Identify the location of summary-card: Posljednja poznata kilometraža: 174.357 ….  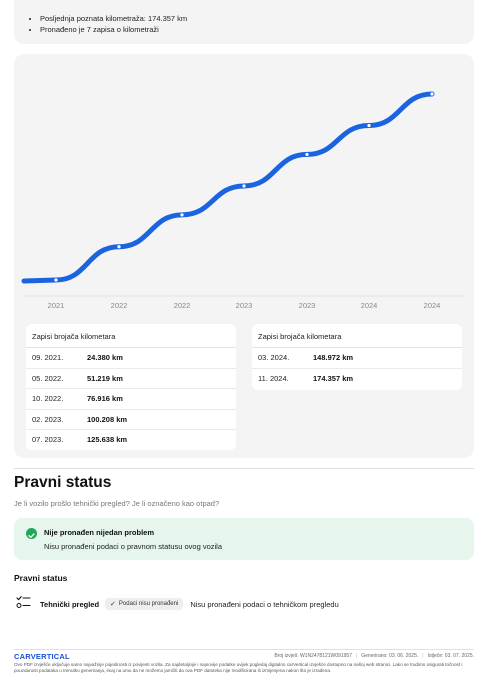
(244, 22).